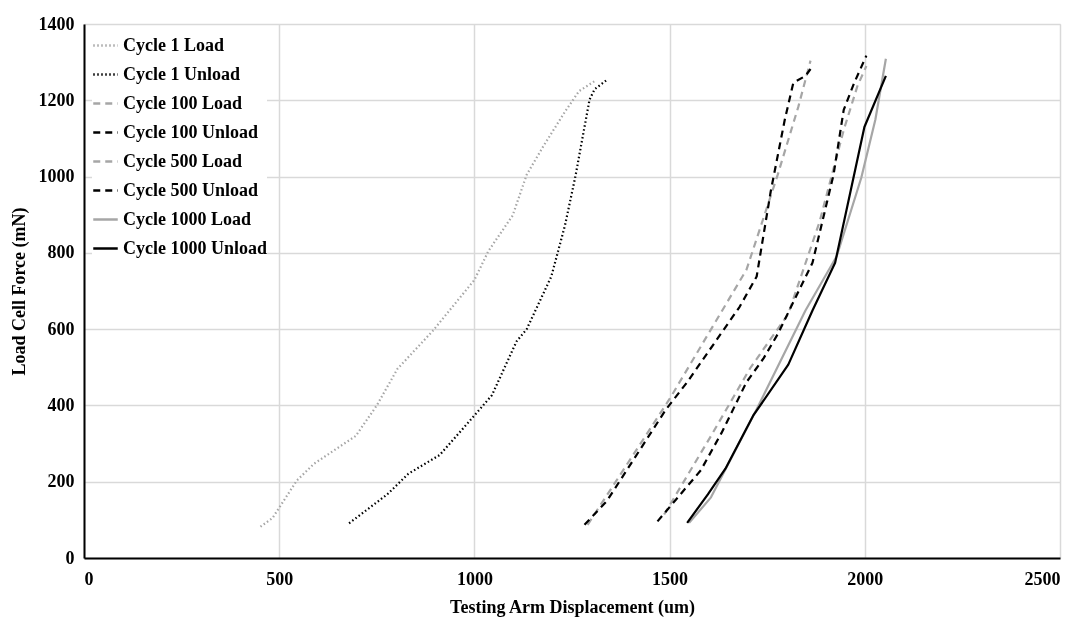 Image resolution: width=1090 pixels, height=626 pixels. What do you see at coordinates (190, 189) in the screenshot?
I see `legend-label: Cycle 500 Unload` at bounding box center [190, 189].